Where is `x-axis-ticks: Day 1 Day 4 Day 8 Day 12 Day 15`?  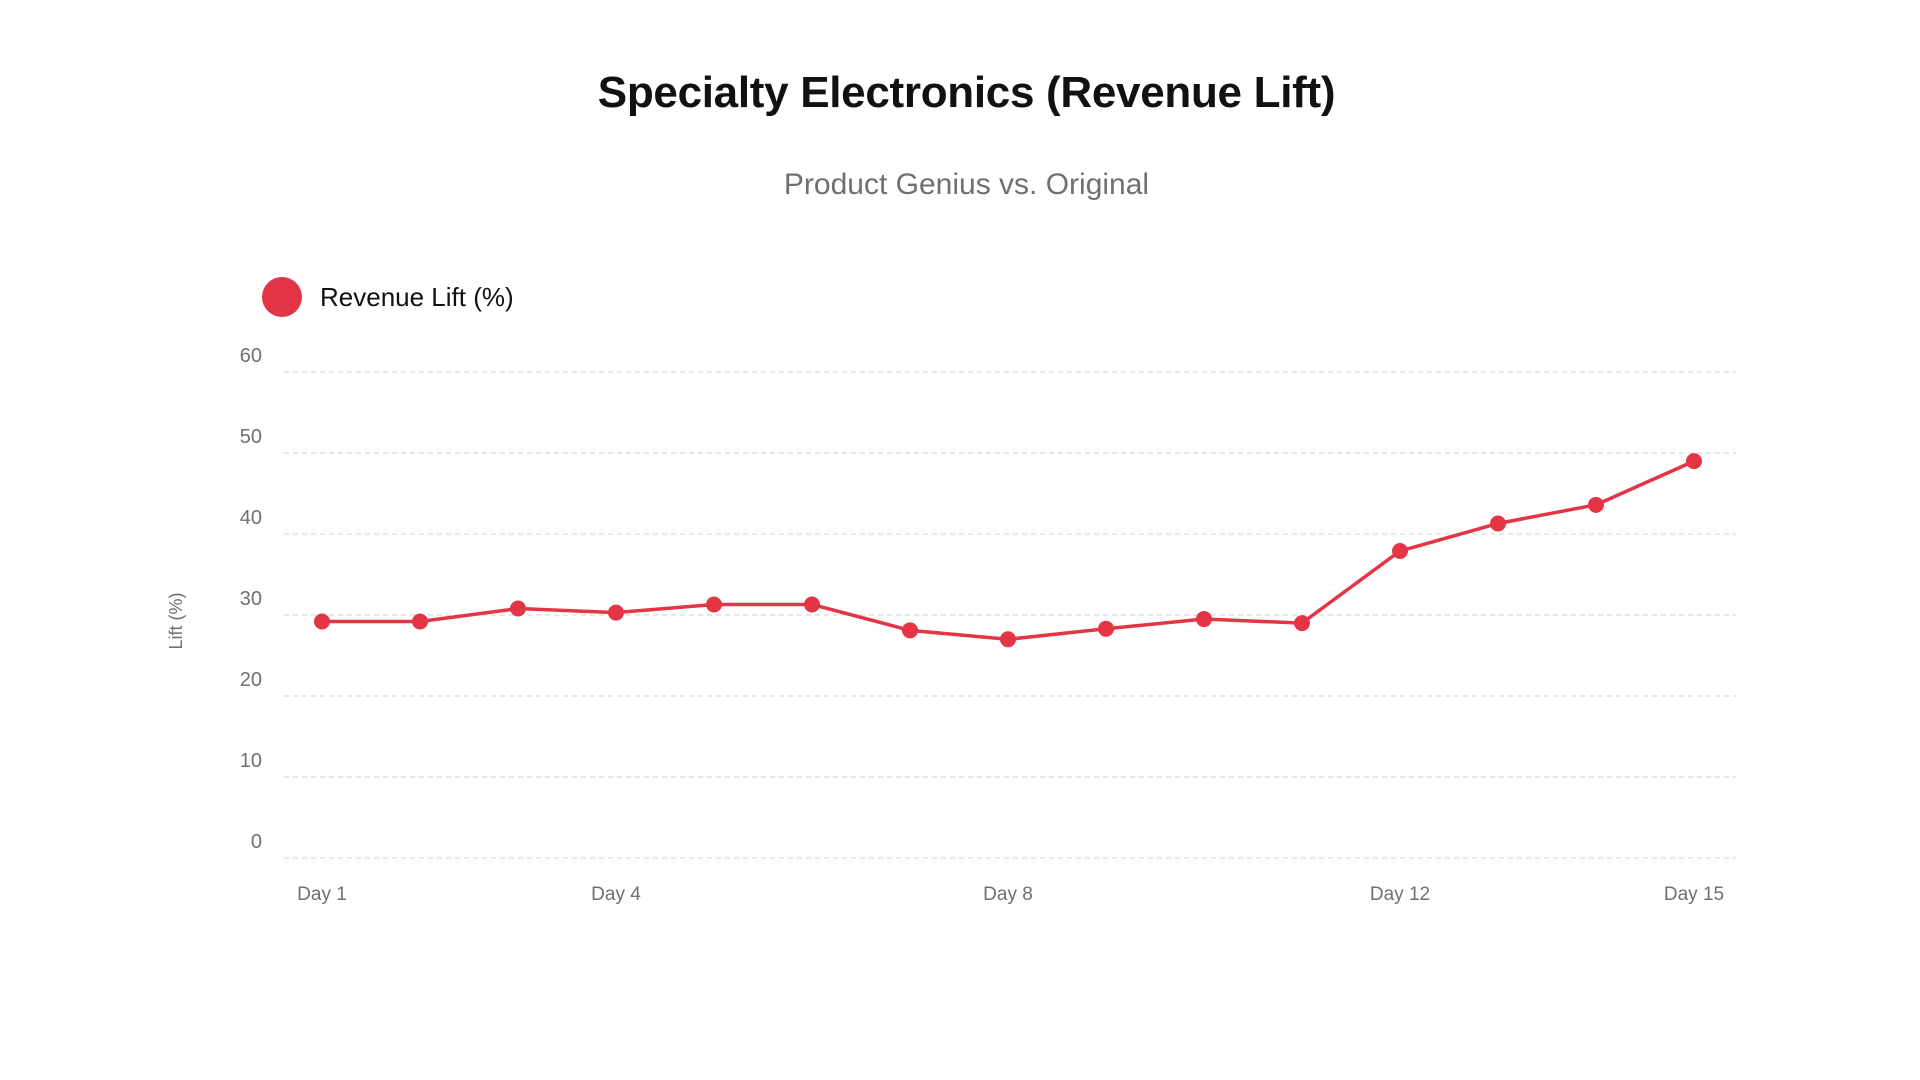 x-axis-ticks: Day 1 Day 4 Day 8 Day 12 Day 15 is located at coordinates (1010, 894).